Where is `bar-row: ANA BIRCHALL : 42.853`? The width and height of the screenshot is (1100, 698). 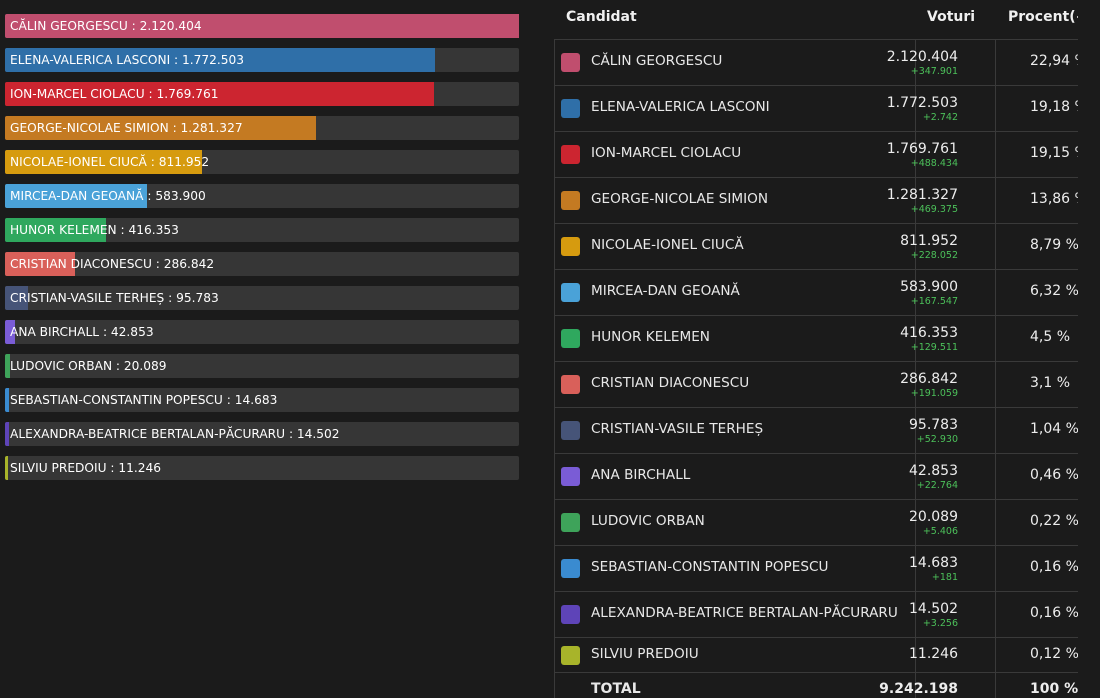 bar-row: ANA BIRCHALL : 42.853 is located at coordinates (262, 332).